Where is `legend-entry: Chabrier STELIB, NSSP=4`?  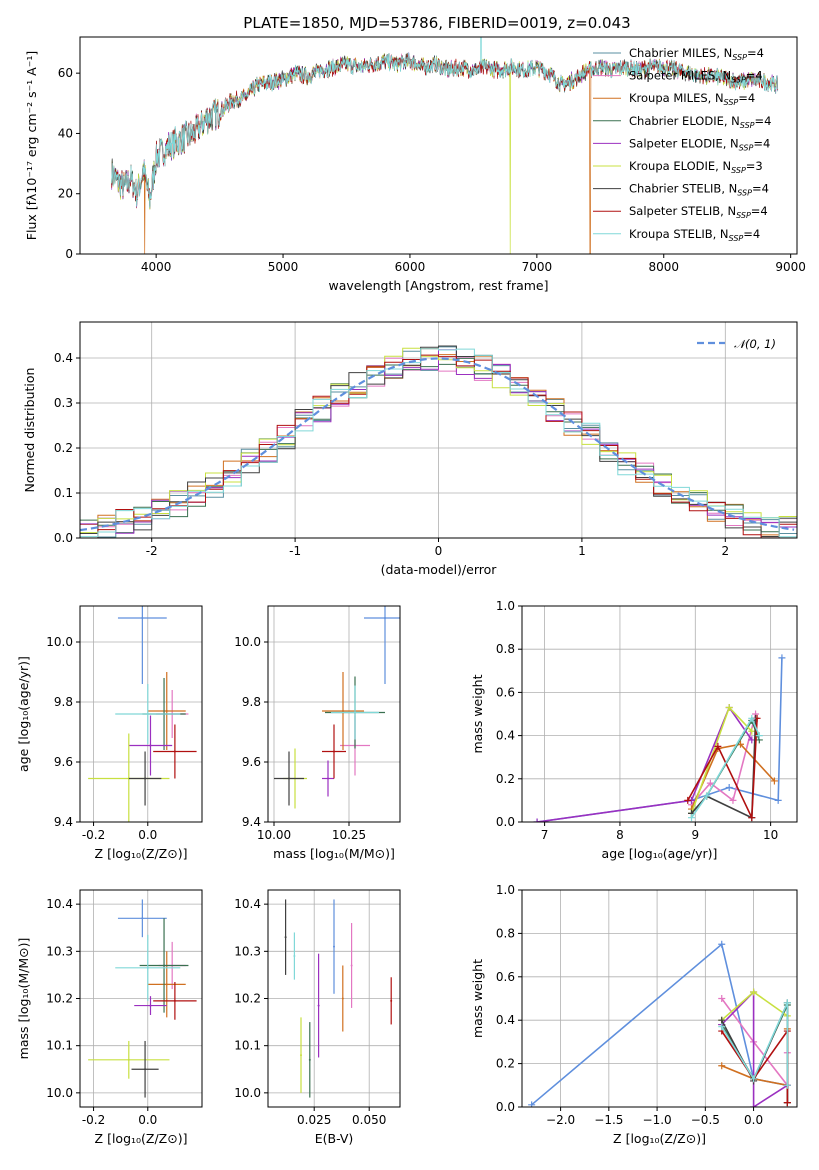 legend-entry: Chabrier STELIB, NSSP=4 is located at coordinates (699, 190).